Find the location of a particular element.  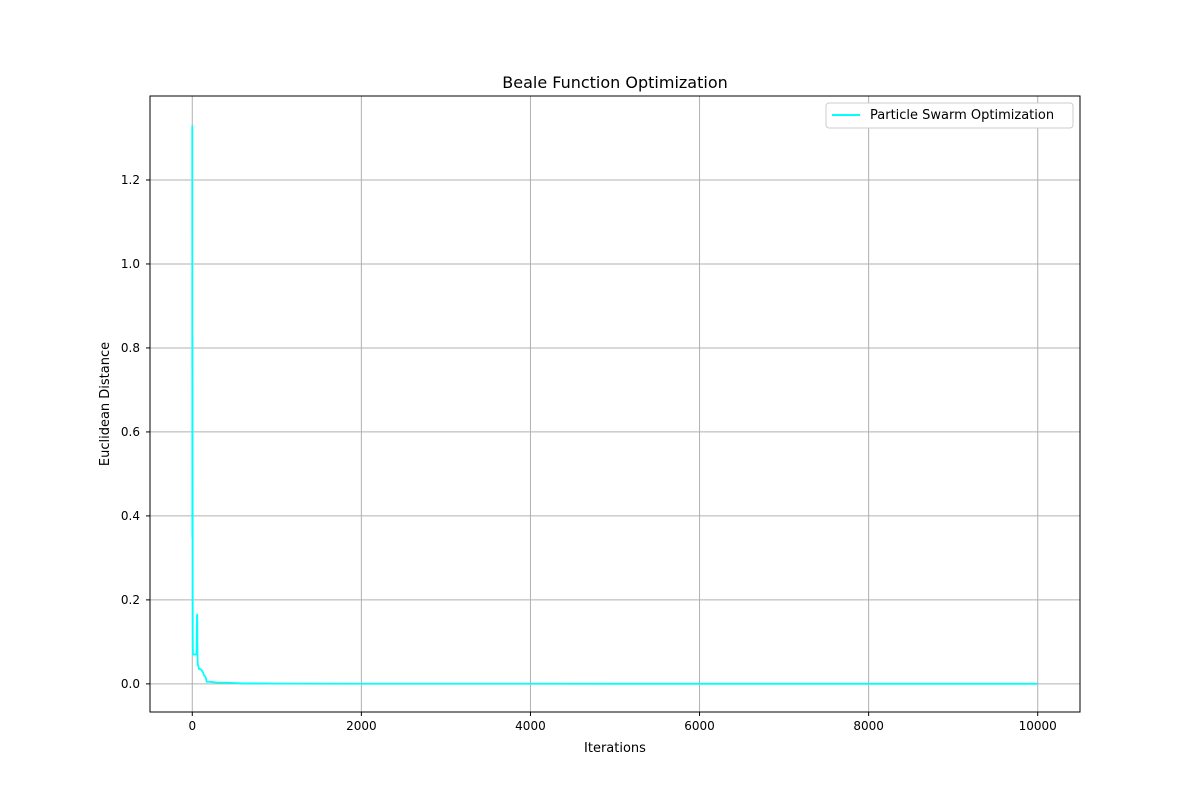

legend: Particle Swarm Optimization is located at coordinates (949, 115).